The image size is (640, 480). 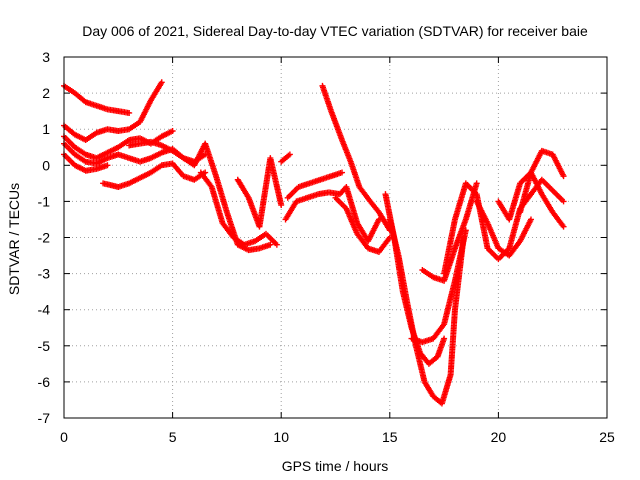 What do you see at coordinates (44, 274) in the screenshot?
I see `y-tick-label: -3` at bounding box center [44, 274].